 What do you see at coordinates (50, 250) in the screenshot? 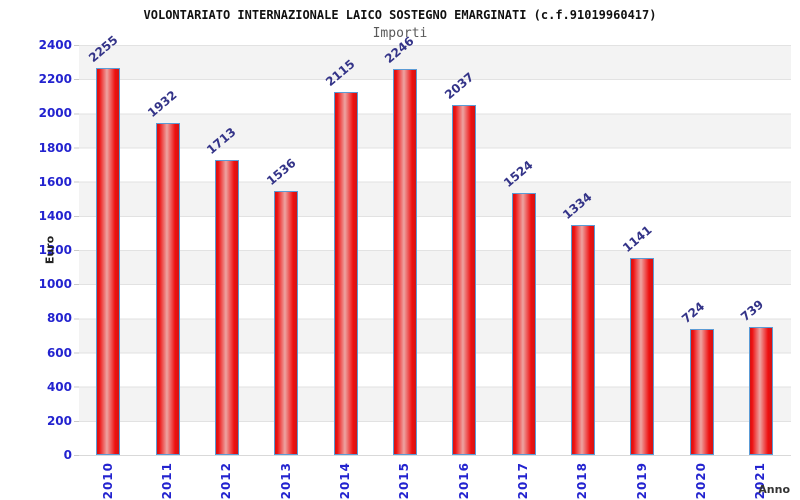
I see `y-axis-title: Euro` at bounding box center [50, 250].